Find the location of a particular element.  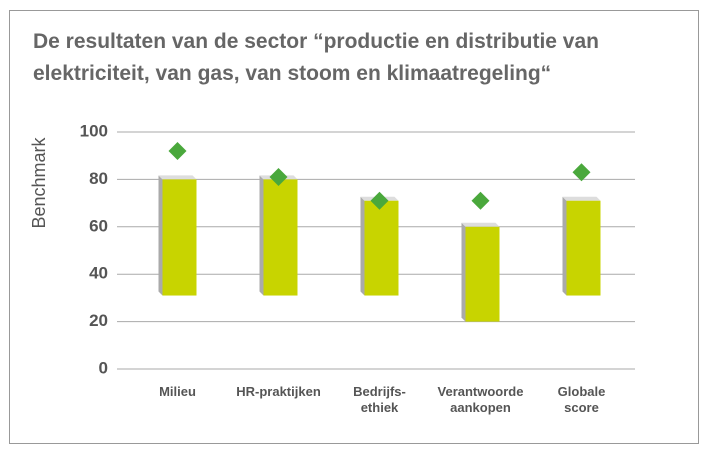

x-tick-label: Verantwoorde aankopen is located at coordinates (480, 399).